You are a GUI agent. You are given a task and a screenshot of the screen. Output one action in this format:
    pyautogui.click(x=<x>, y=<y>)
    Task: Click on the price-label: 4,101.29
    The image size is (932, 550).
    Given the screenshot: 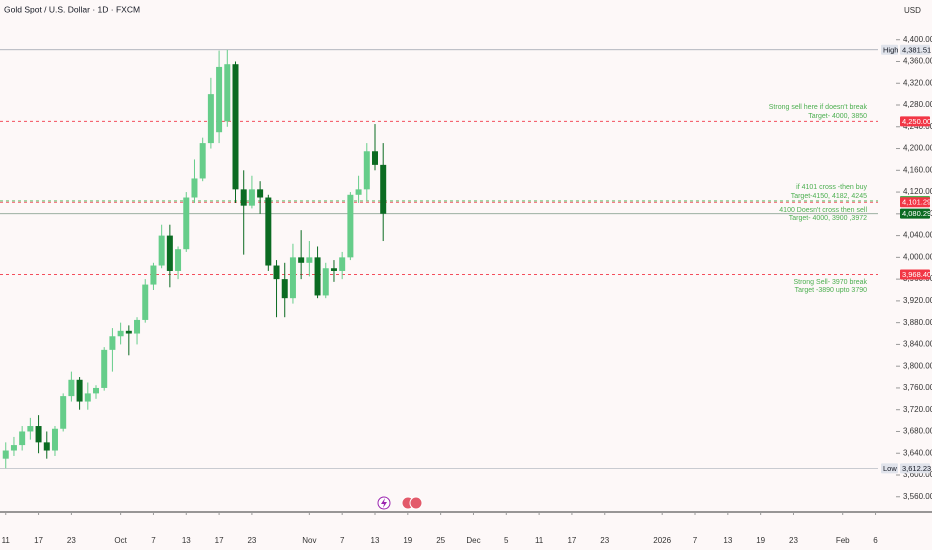 What is the action you would take?
    pyautogui.click(x=916, y=202)
    